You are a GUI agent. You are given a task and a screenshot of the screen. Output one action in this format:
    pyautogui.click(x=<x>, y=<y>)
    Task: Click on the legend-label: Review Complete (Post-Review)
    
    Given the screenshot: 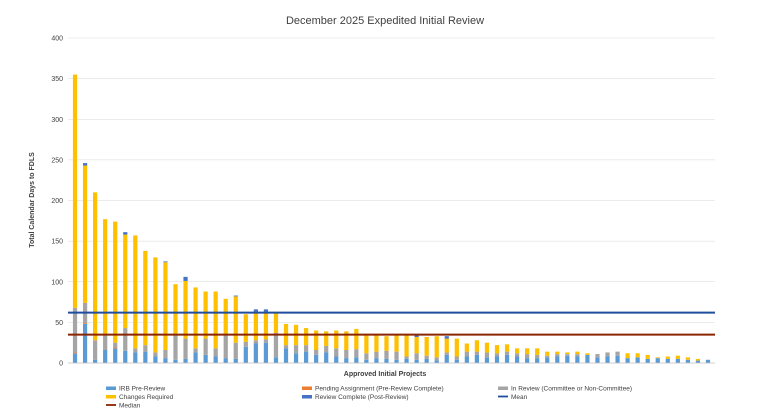 What is the action you would take?
    pyautogui.click(x=362, y=397)
    